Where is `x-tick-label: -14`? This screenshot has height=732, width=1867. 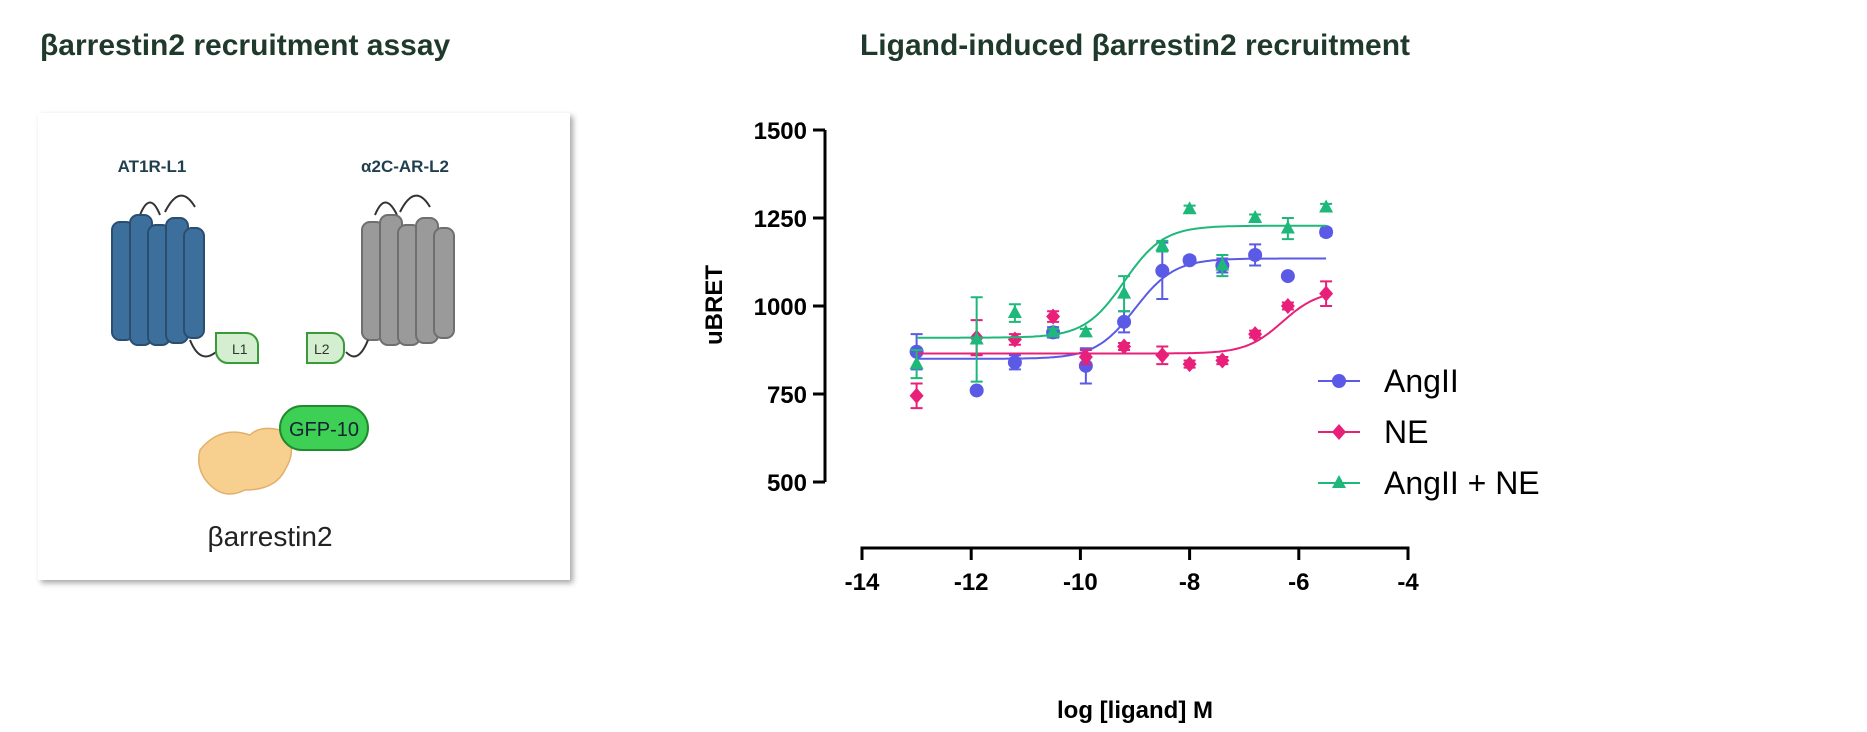 x-tick-label: -14 is located at coordinates (862, 582).